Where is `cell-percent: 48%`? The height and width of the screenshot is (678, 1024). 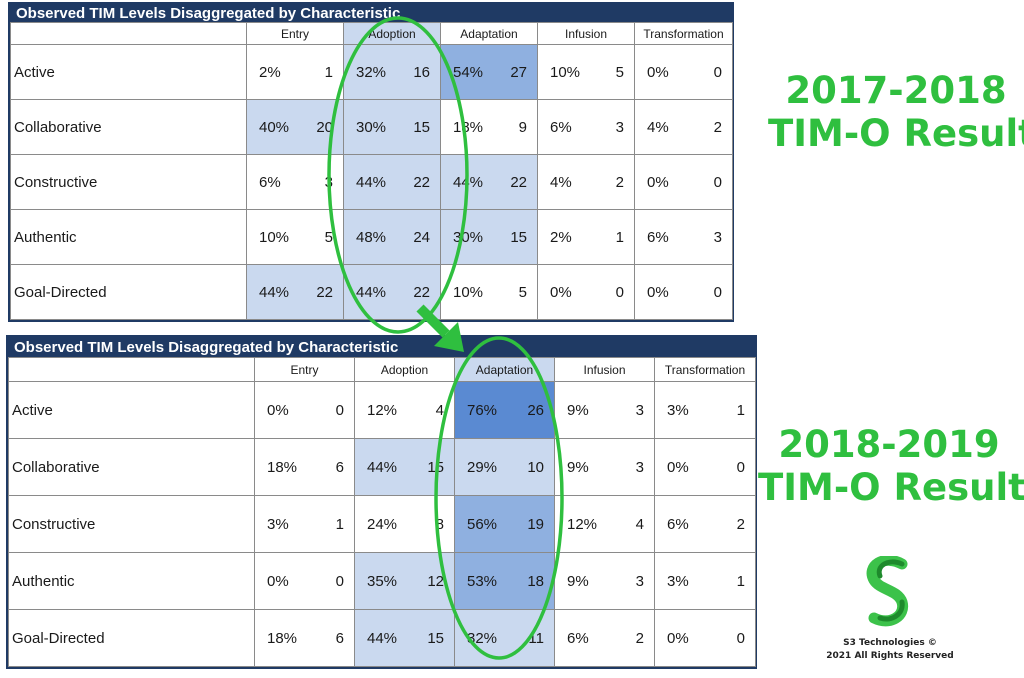 cell-percent: 48% is located at coordinates (371, 237).